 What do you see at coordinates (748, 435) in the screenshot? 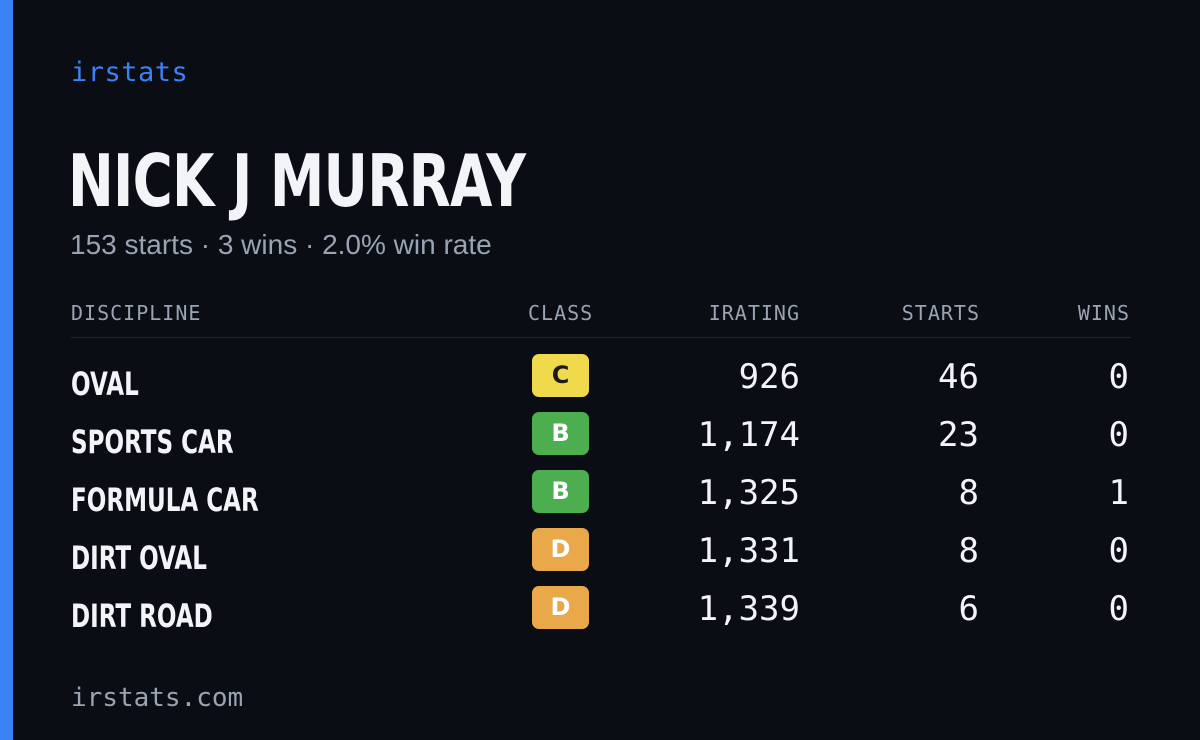
I see `irating-value: 1,174` at bounding box center [748, 435].